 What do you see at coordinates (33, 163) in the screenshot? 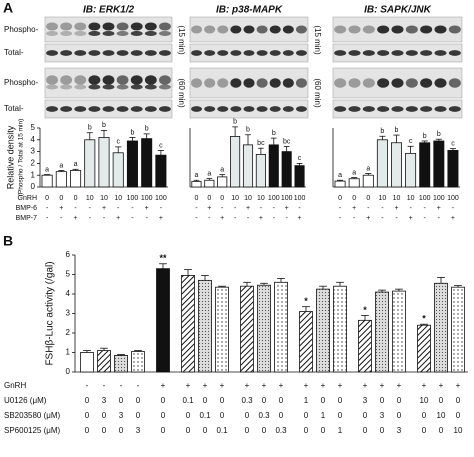
I see `y-tick-label: 2` at bounding box center [33, 163].